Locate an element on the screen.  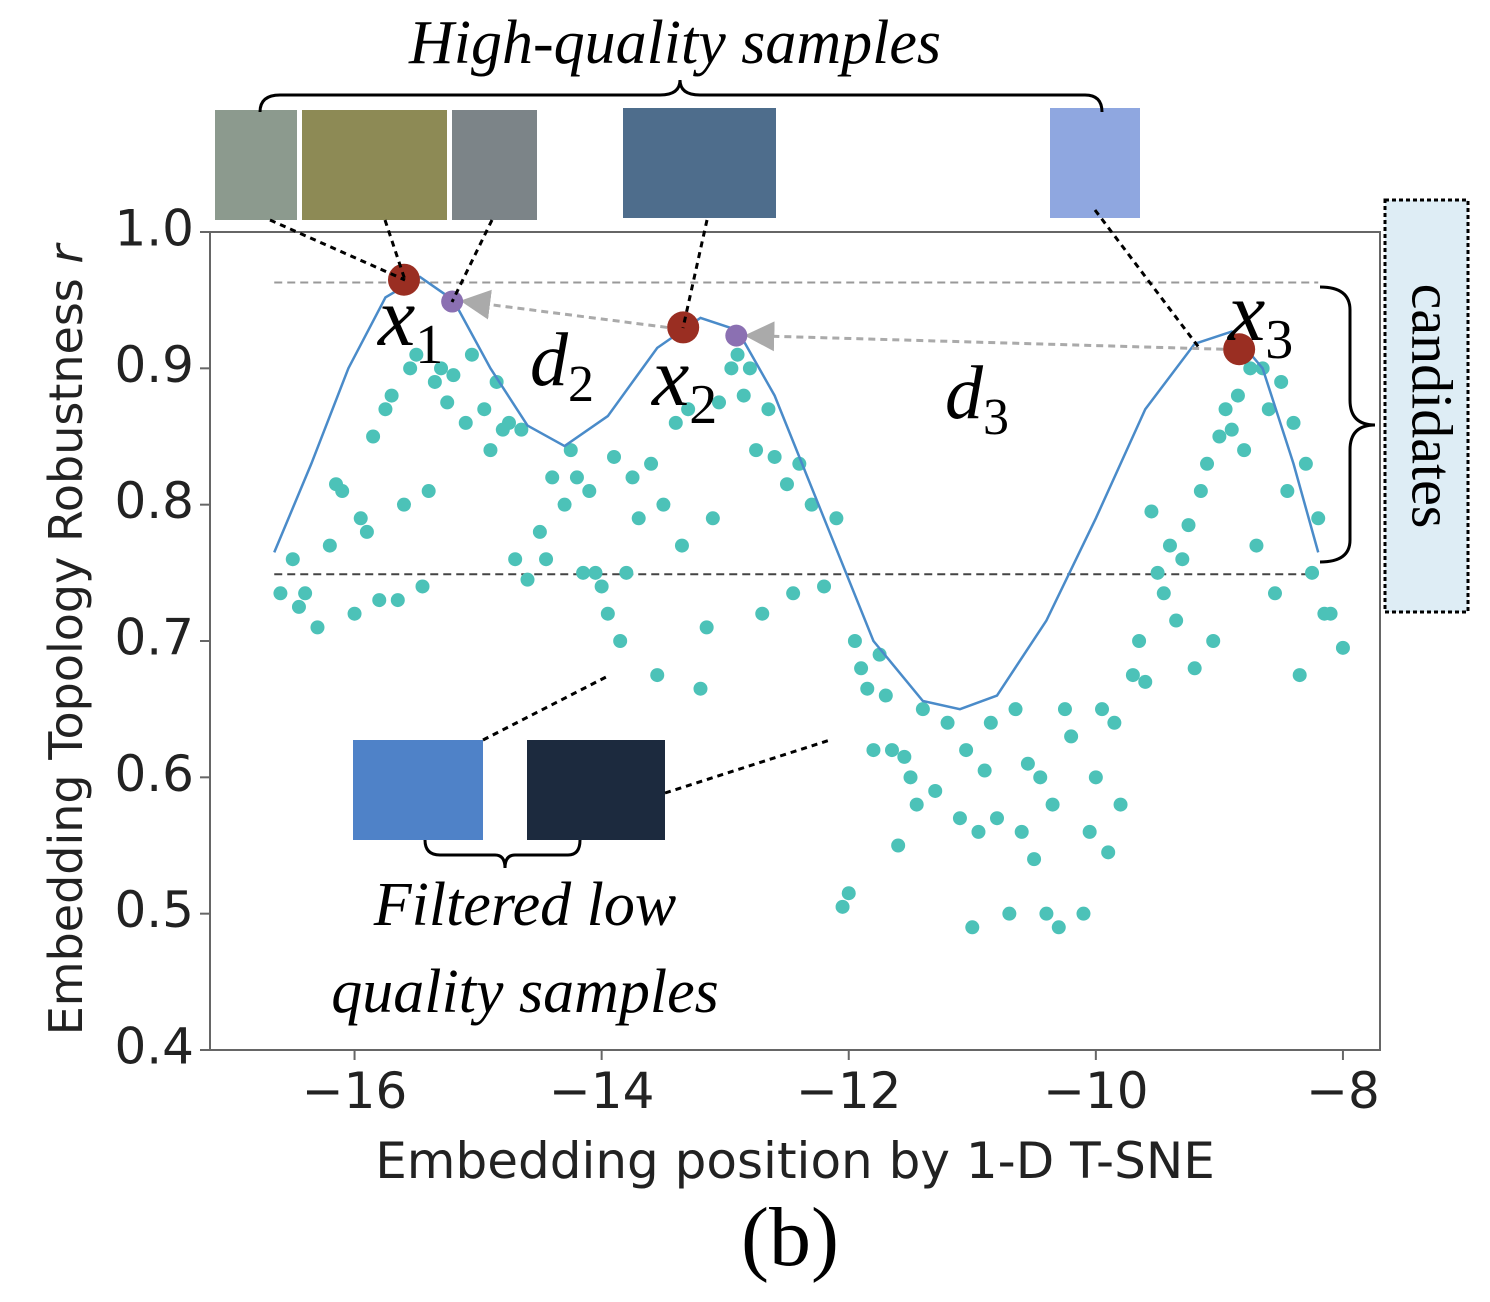
y-axis-label-text: Embedding Topology Robustness is located at coordinates (66, 656).